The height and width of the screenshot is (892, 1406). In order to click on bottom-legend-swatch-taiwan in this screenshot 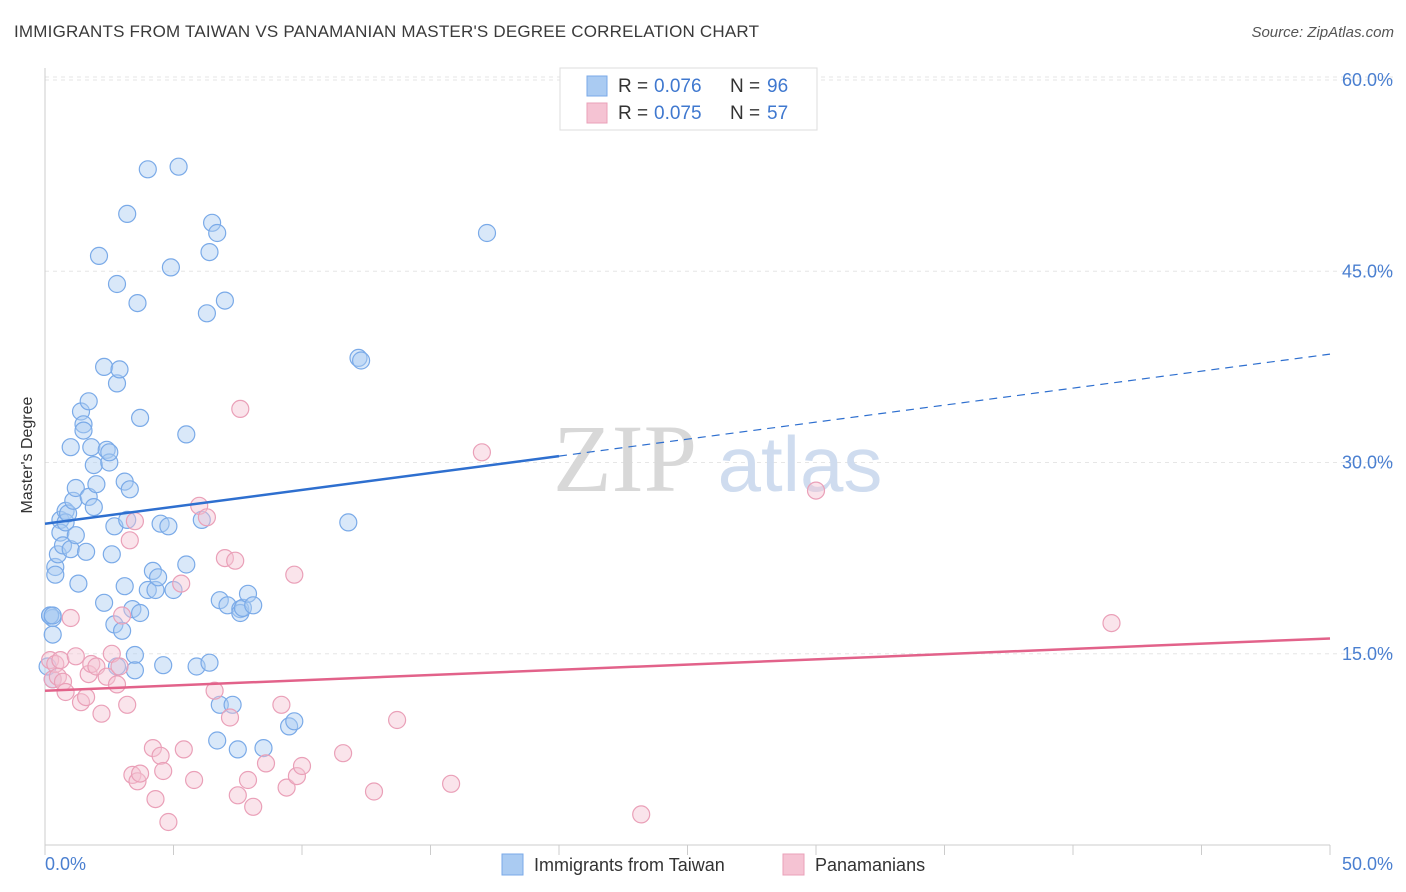, I will do `click(512, 864)`.